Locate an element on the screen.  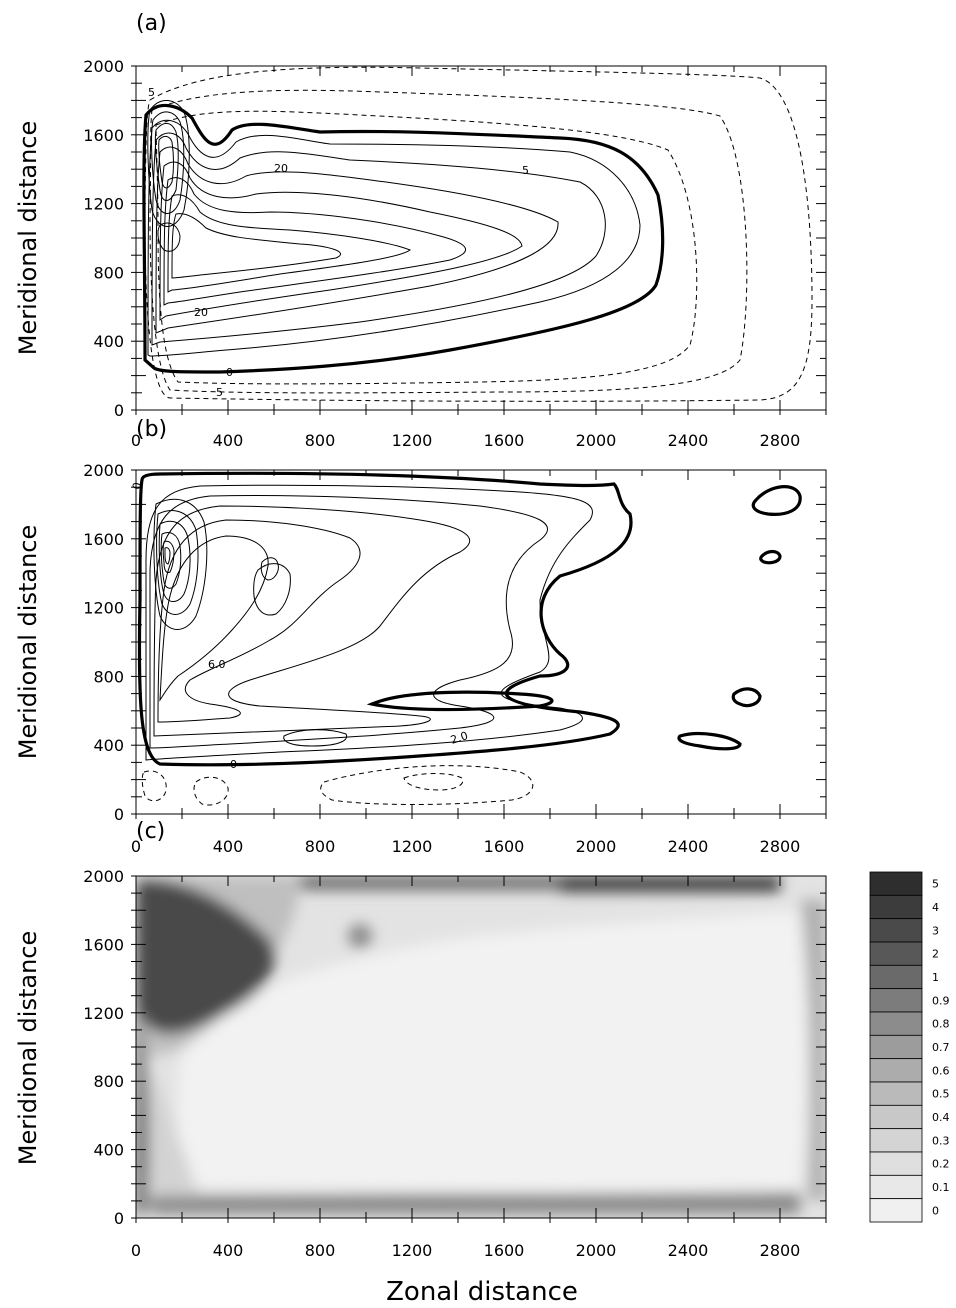
colorbar-label: 0.3 is located at coordinates (941, 1140).